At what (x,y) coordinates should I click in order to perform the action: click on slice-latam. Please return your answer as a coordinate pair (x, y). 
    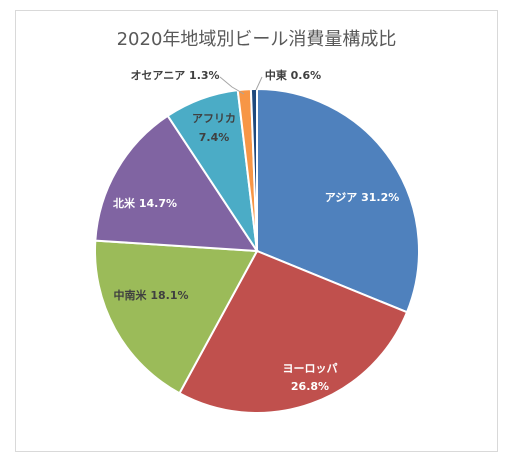
    Looking at the image, I should click on (176, 317).